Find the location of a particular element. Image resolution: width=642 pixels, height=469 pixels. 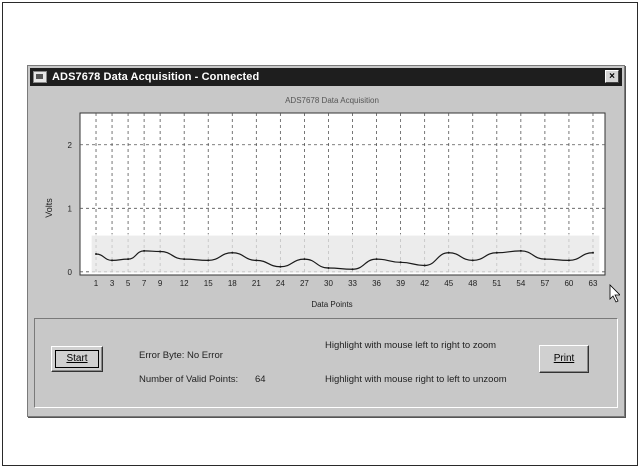

x-tick-label: 48 is located at coordinates (472, 283).